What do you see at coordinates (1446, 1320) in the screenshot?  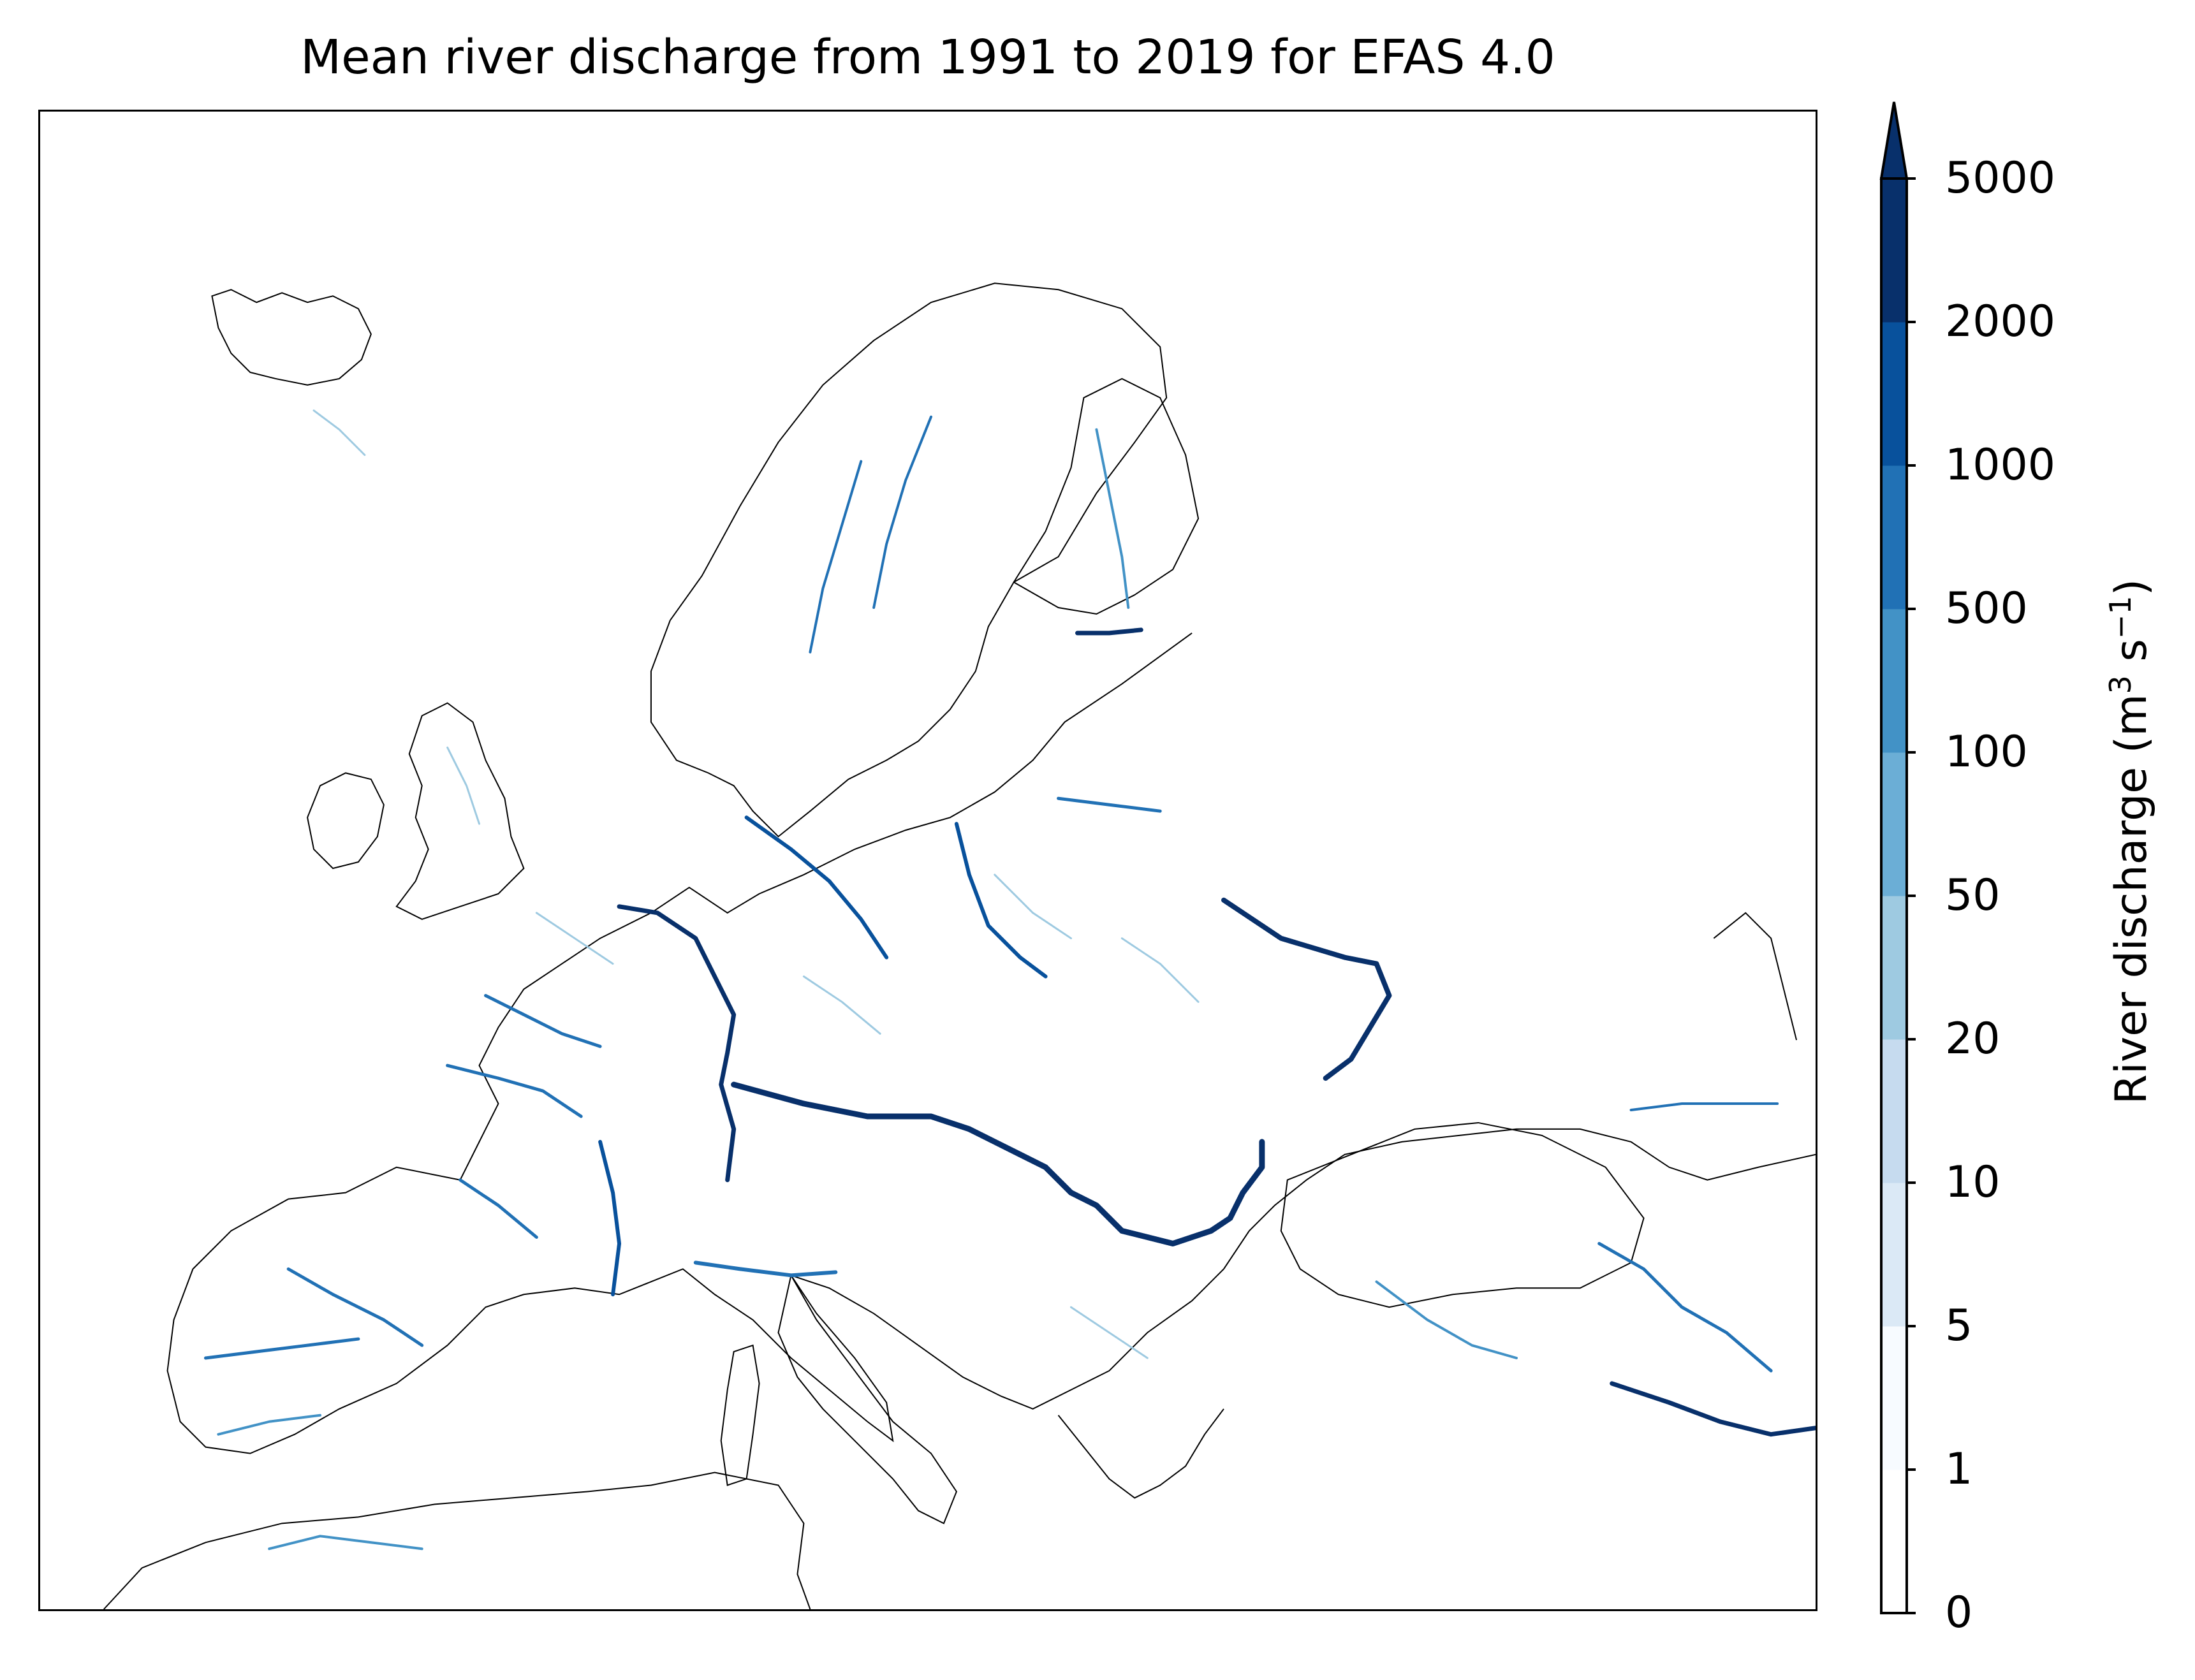 I see `river-anatolia` at bounding box center [1446, 1320].